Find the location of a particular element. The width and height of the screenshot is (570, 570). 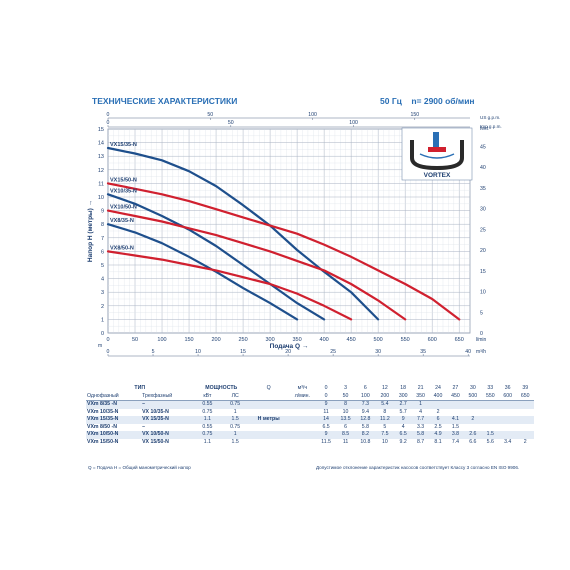

x-tick-label: 400 is located at coordinates (324, 340).